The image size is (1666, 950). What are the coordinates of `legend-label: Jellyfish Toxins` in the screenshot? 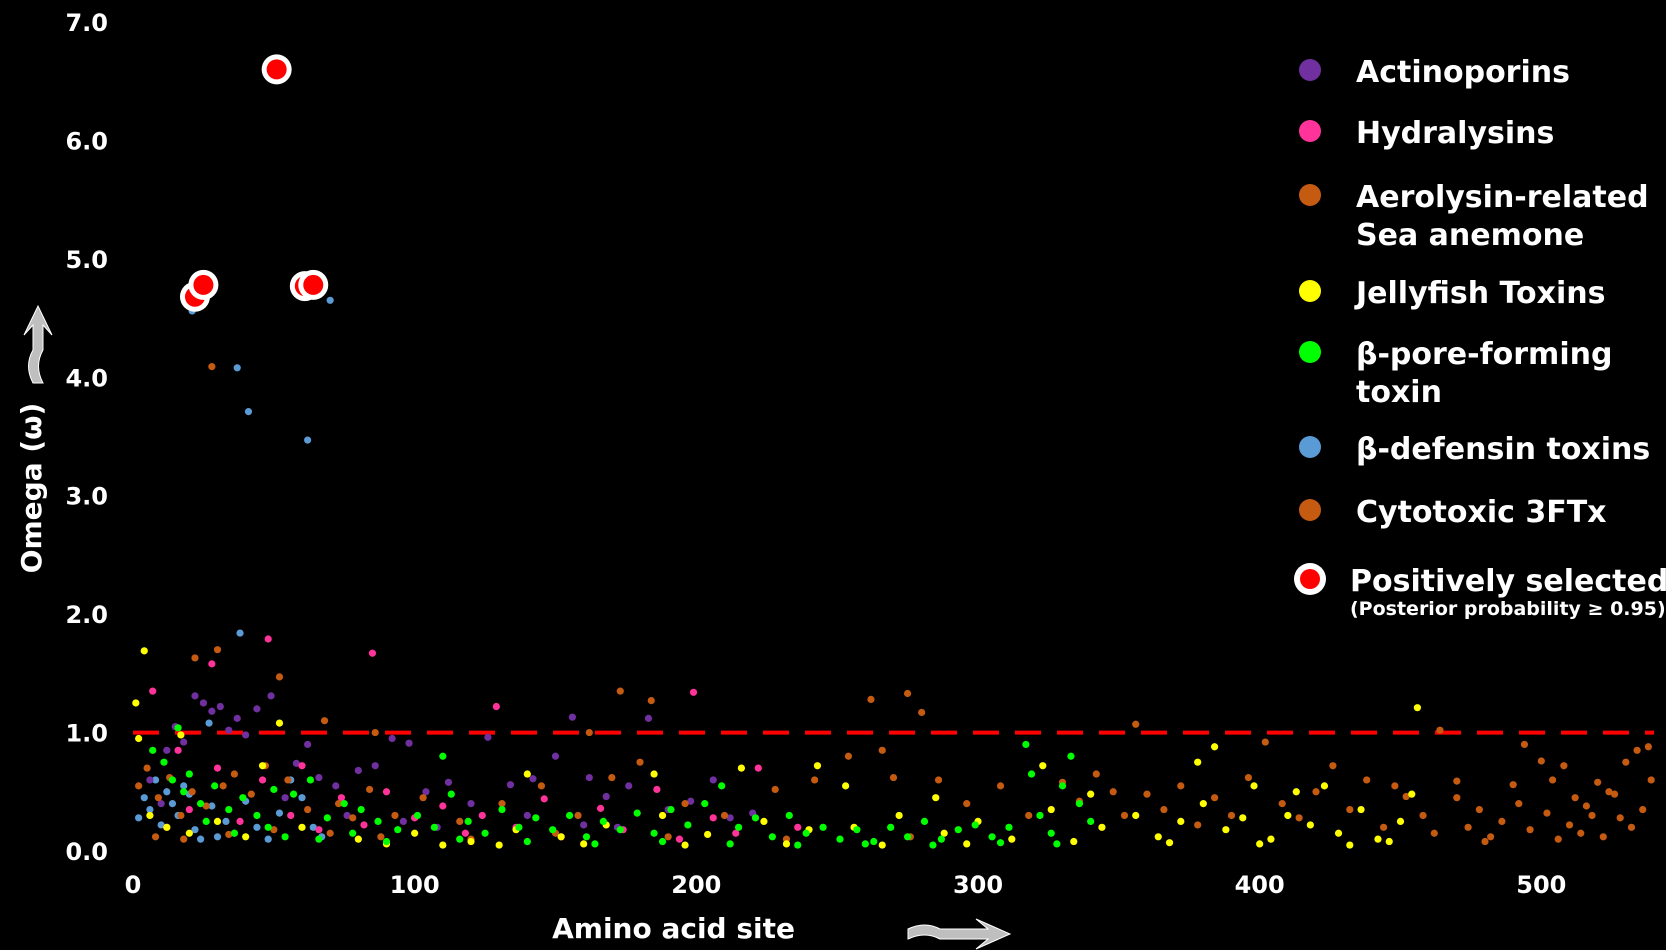 It's located at (1479, 293).